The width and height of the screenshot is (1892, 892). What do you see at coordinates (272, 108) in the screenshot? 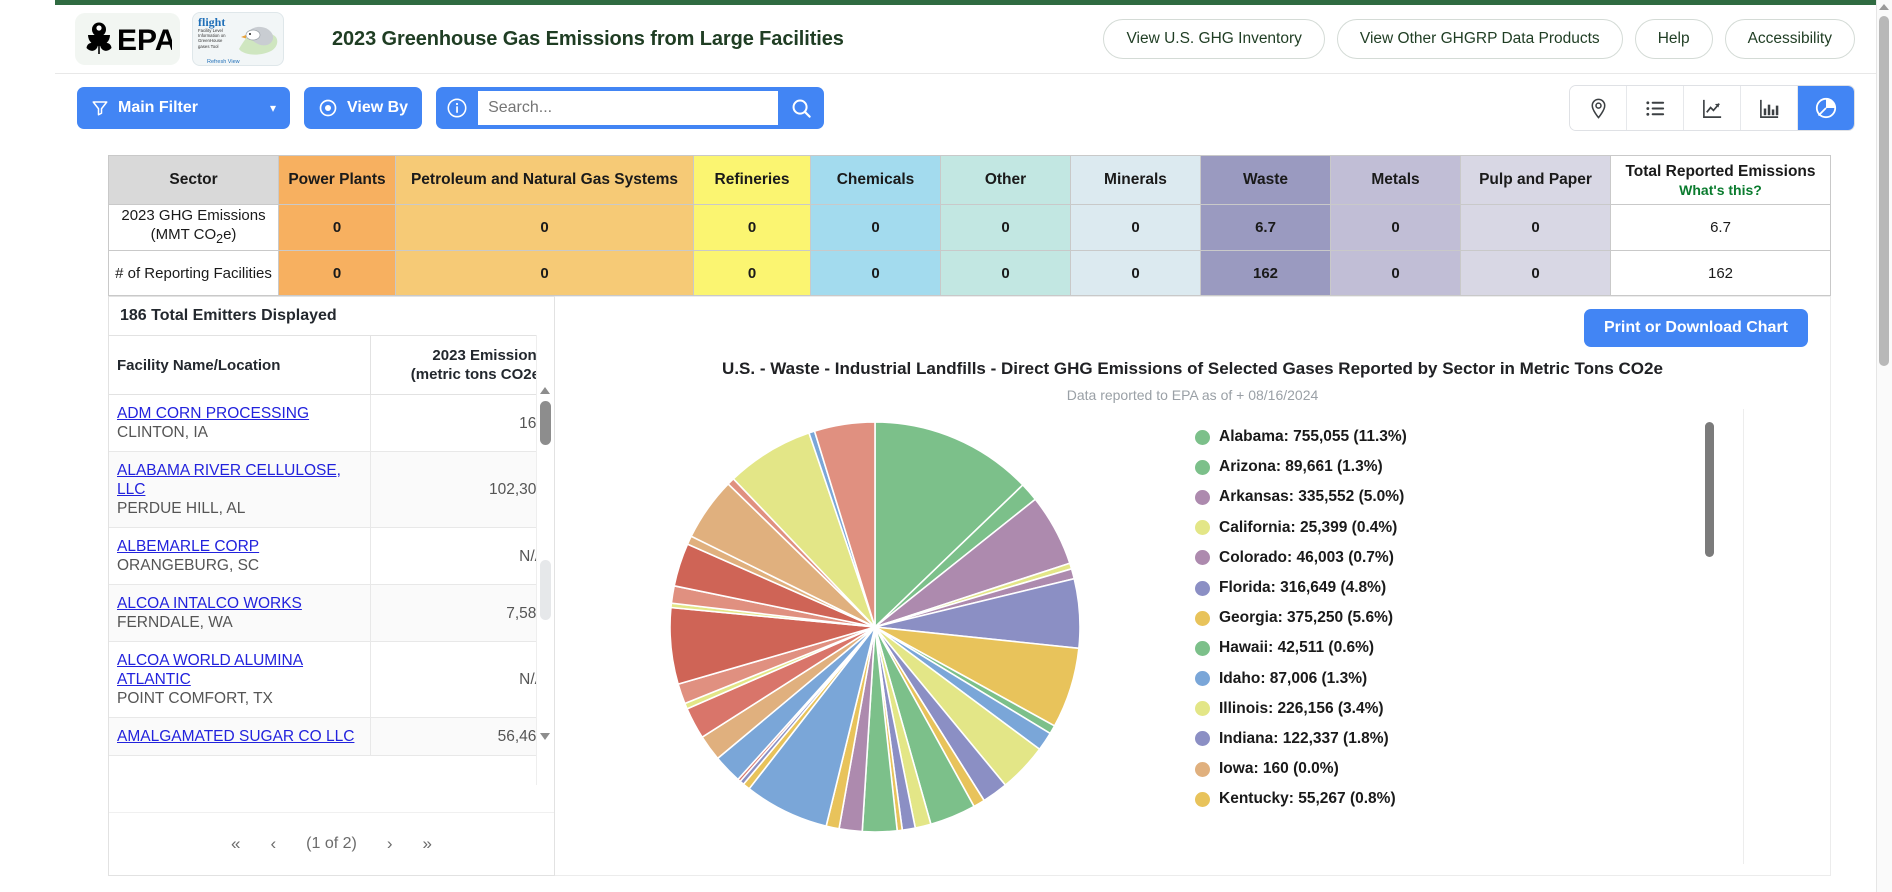
I see `chevron-down-icon: ▾` at bounding box center [272, 108].